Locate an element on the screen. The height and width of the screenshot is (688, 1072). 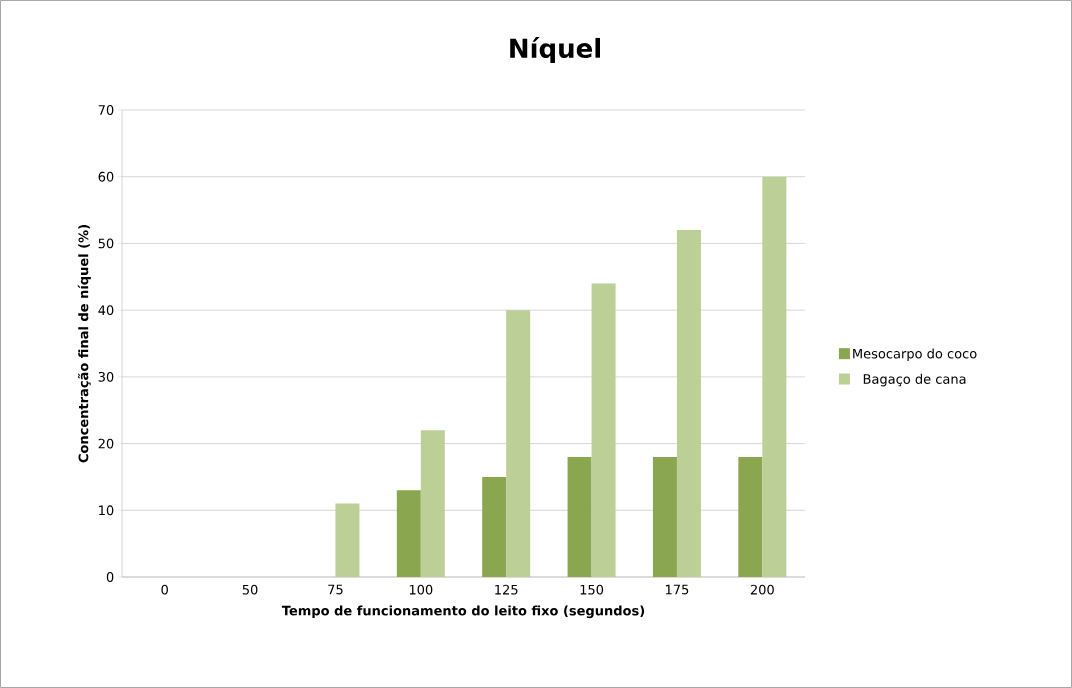
y-tick-label: 30 is located at coordinates (106, 376).